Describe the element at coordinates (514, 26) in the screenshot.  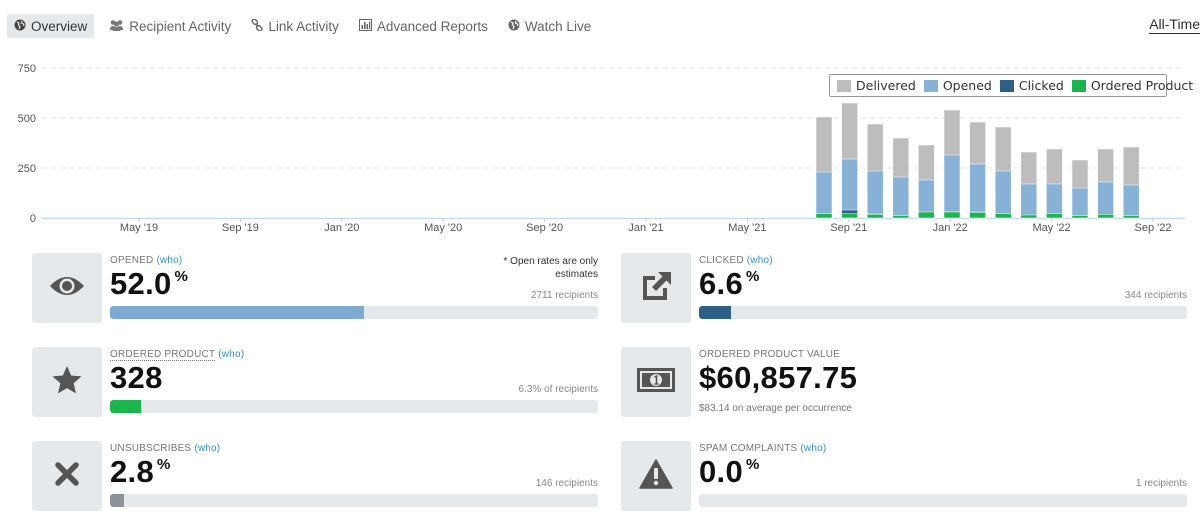
I see `globe-icon` at that location.